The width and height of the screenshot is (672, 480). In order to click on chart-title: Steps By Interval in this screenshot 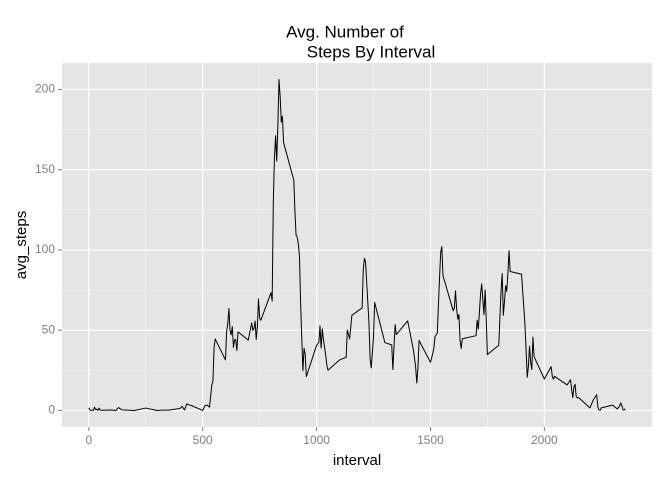, I will do `click(371, 51)`.